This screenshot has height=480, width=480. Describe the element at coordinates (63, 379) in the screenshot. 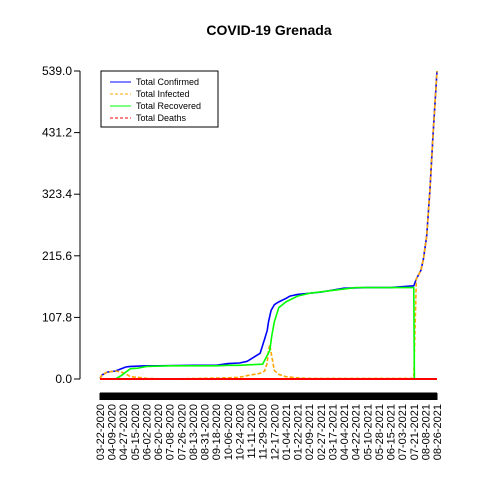

I see `y-tick-label: 0.0` at that location.